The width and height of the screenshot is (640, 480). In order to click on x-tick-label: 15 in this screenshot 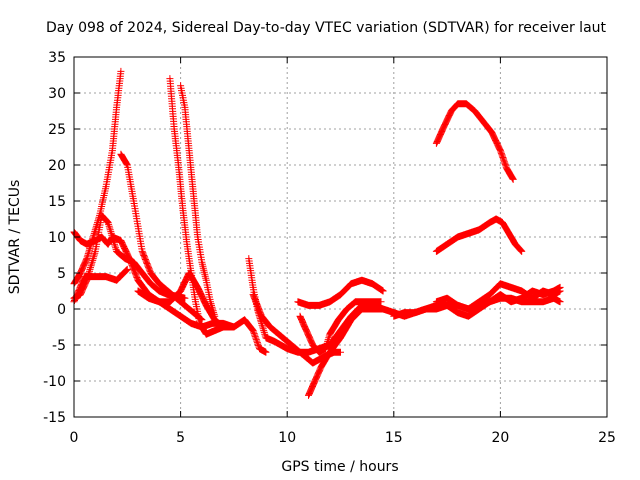, I will do `click(394, 438)`.